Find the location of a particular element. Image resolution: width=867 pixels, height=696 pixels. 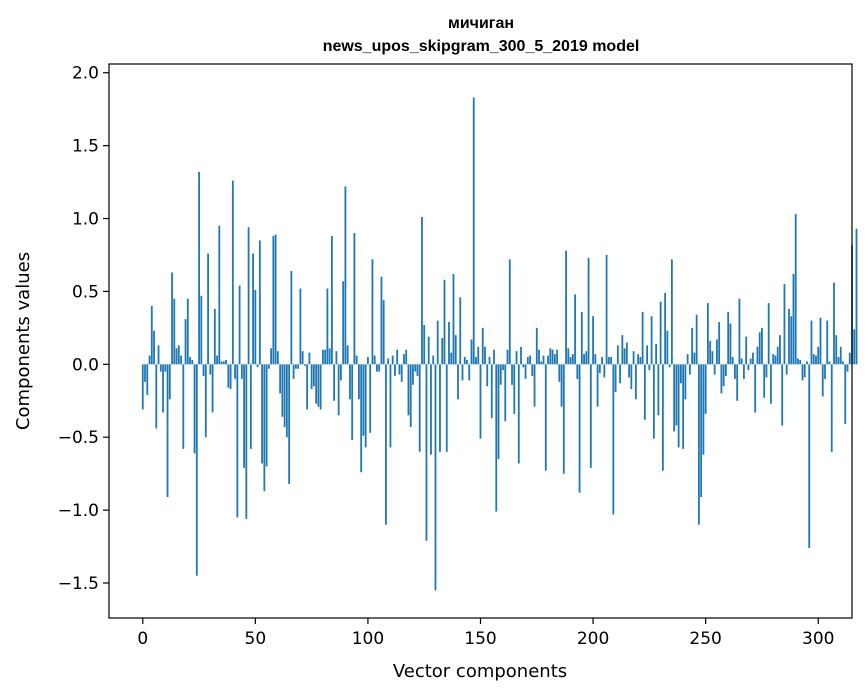

x-tick-label: 200 is located at coordinates (593, 639).